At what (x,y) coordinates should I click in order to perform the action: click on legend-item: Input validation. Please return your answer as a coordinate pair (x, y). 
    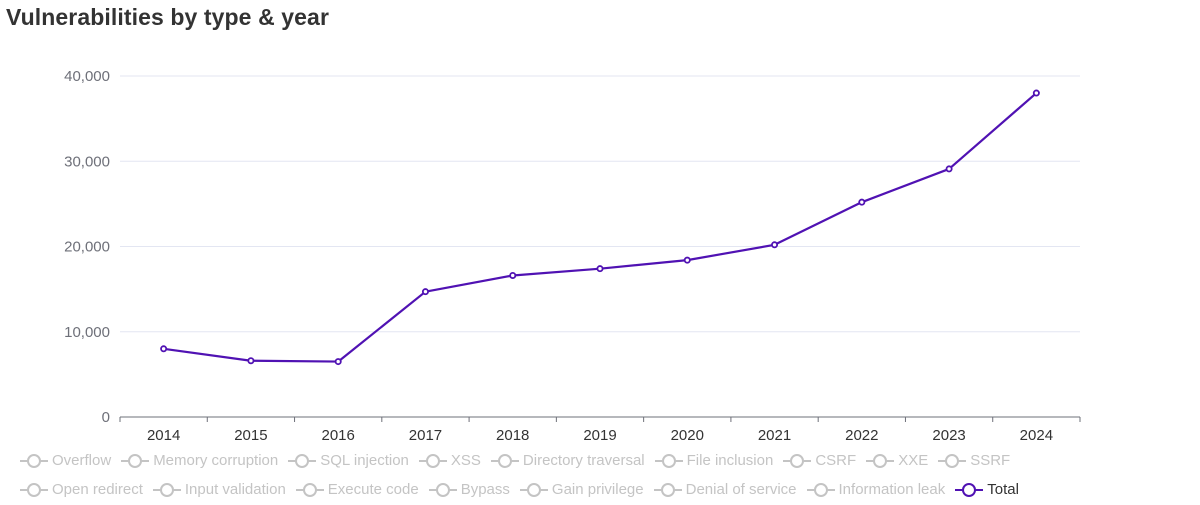
    Looking at the image, I should click on (219, 489).